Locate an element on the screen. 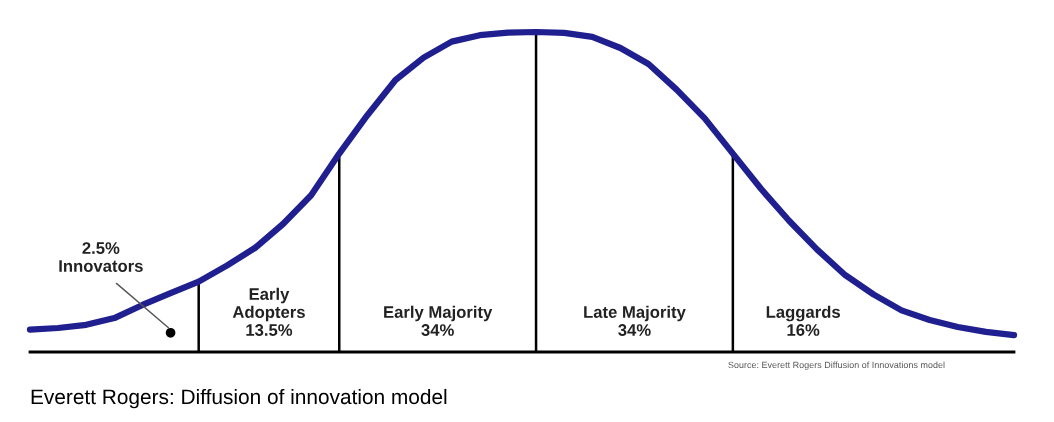 This screenshot has height=422, width=1054. source-note: Source: Everett Rogers Diffusion of Innovations model is located at coordinates (836, 365).